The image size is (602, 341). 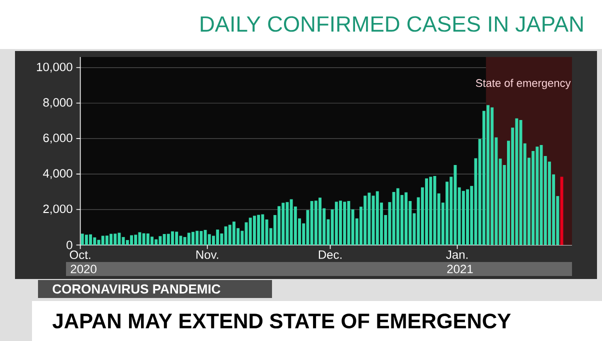 I want to click on text: CORONAVIRUS PANDEMIC, so click(x=136, y=289).